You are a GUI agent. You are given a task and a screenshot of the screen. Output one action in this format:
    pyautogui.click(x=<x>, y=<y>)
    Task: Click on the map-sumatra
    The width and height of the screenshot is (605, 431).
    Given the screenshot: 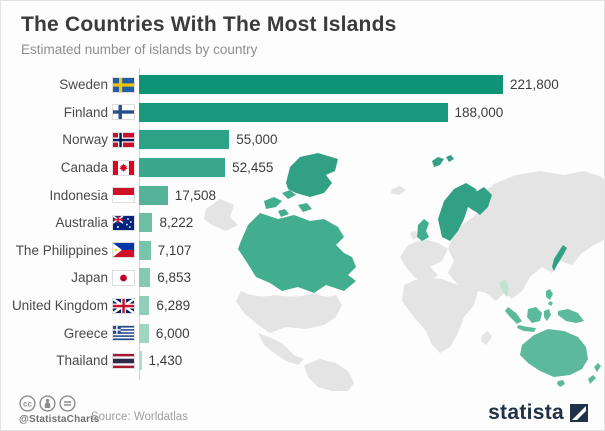 What is the action you would take?
    pyautogui.click(x=513, y=315)
    